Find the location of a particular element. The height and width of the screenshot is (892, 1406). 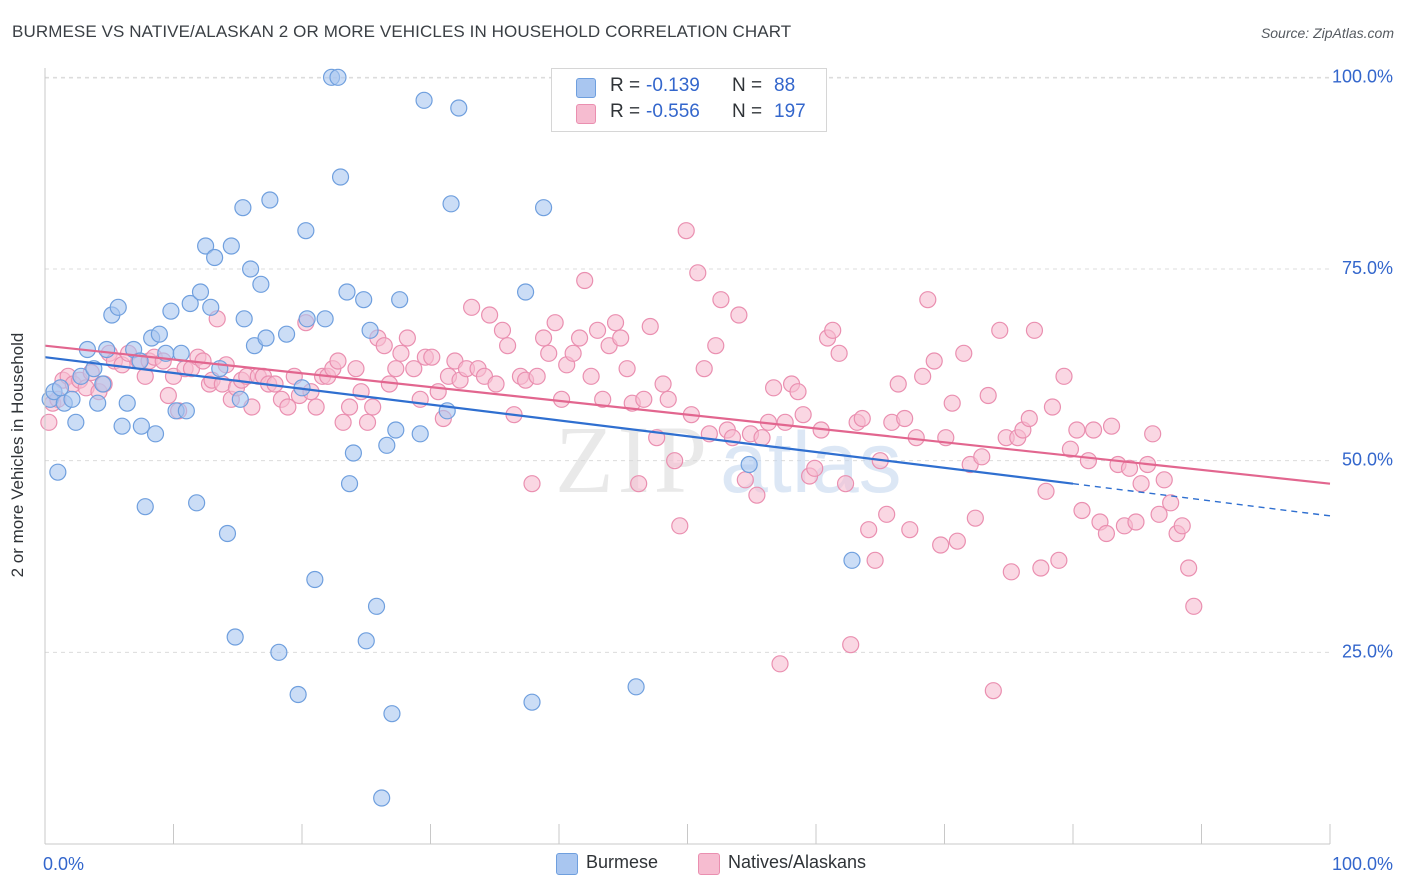

burmese-legend-label: Burmese is located at coordinates (622, 862).